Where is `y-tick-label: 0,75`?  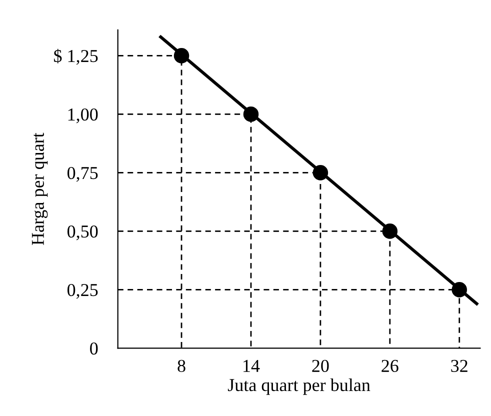 y-tick-label: 0,75 is located at coordinates (82, 174).